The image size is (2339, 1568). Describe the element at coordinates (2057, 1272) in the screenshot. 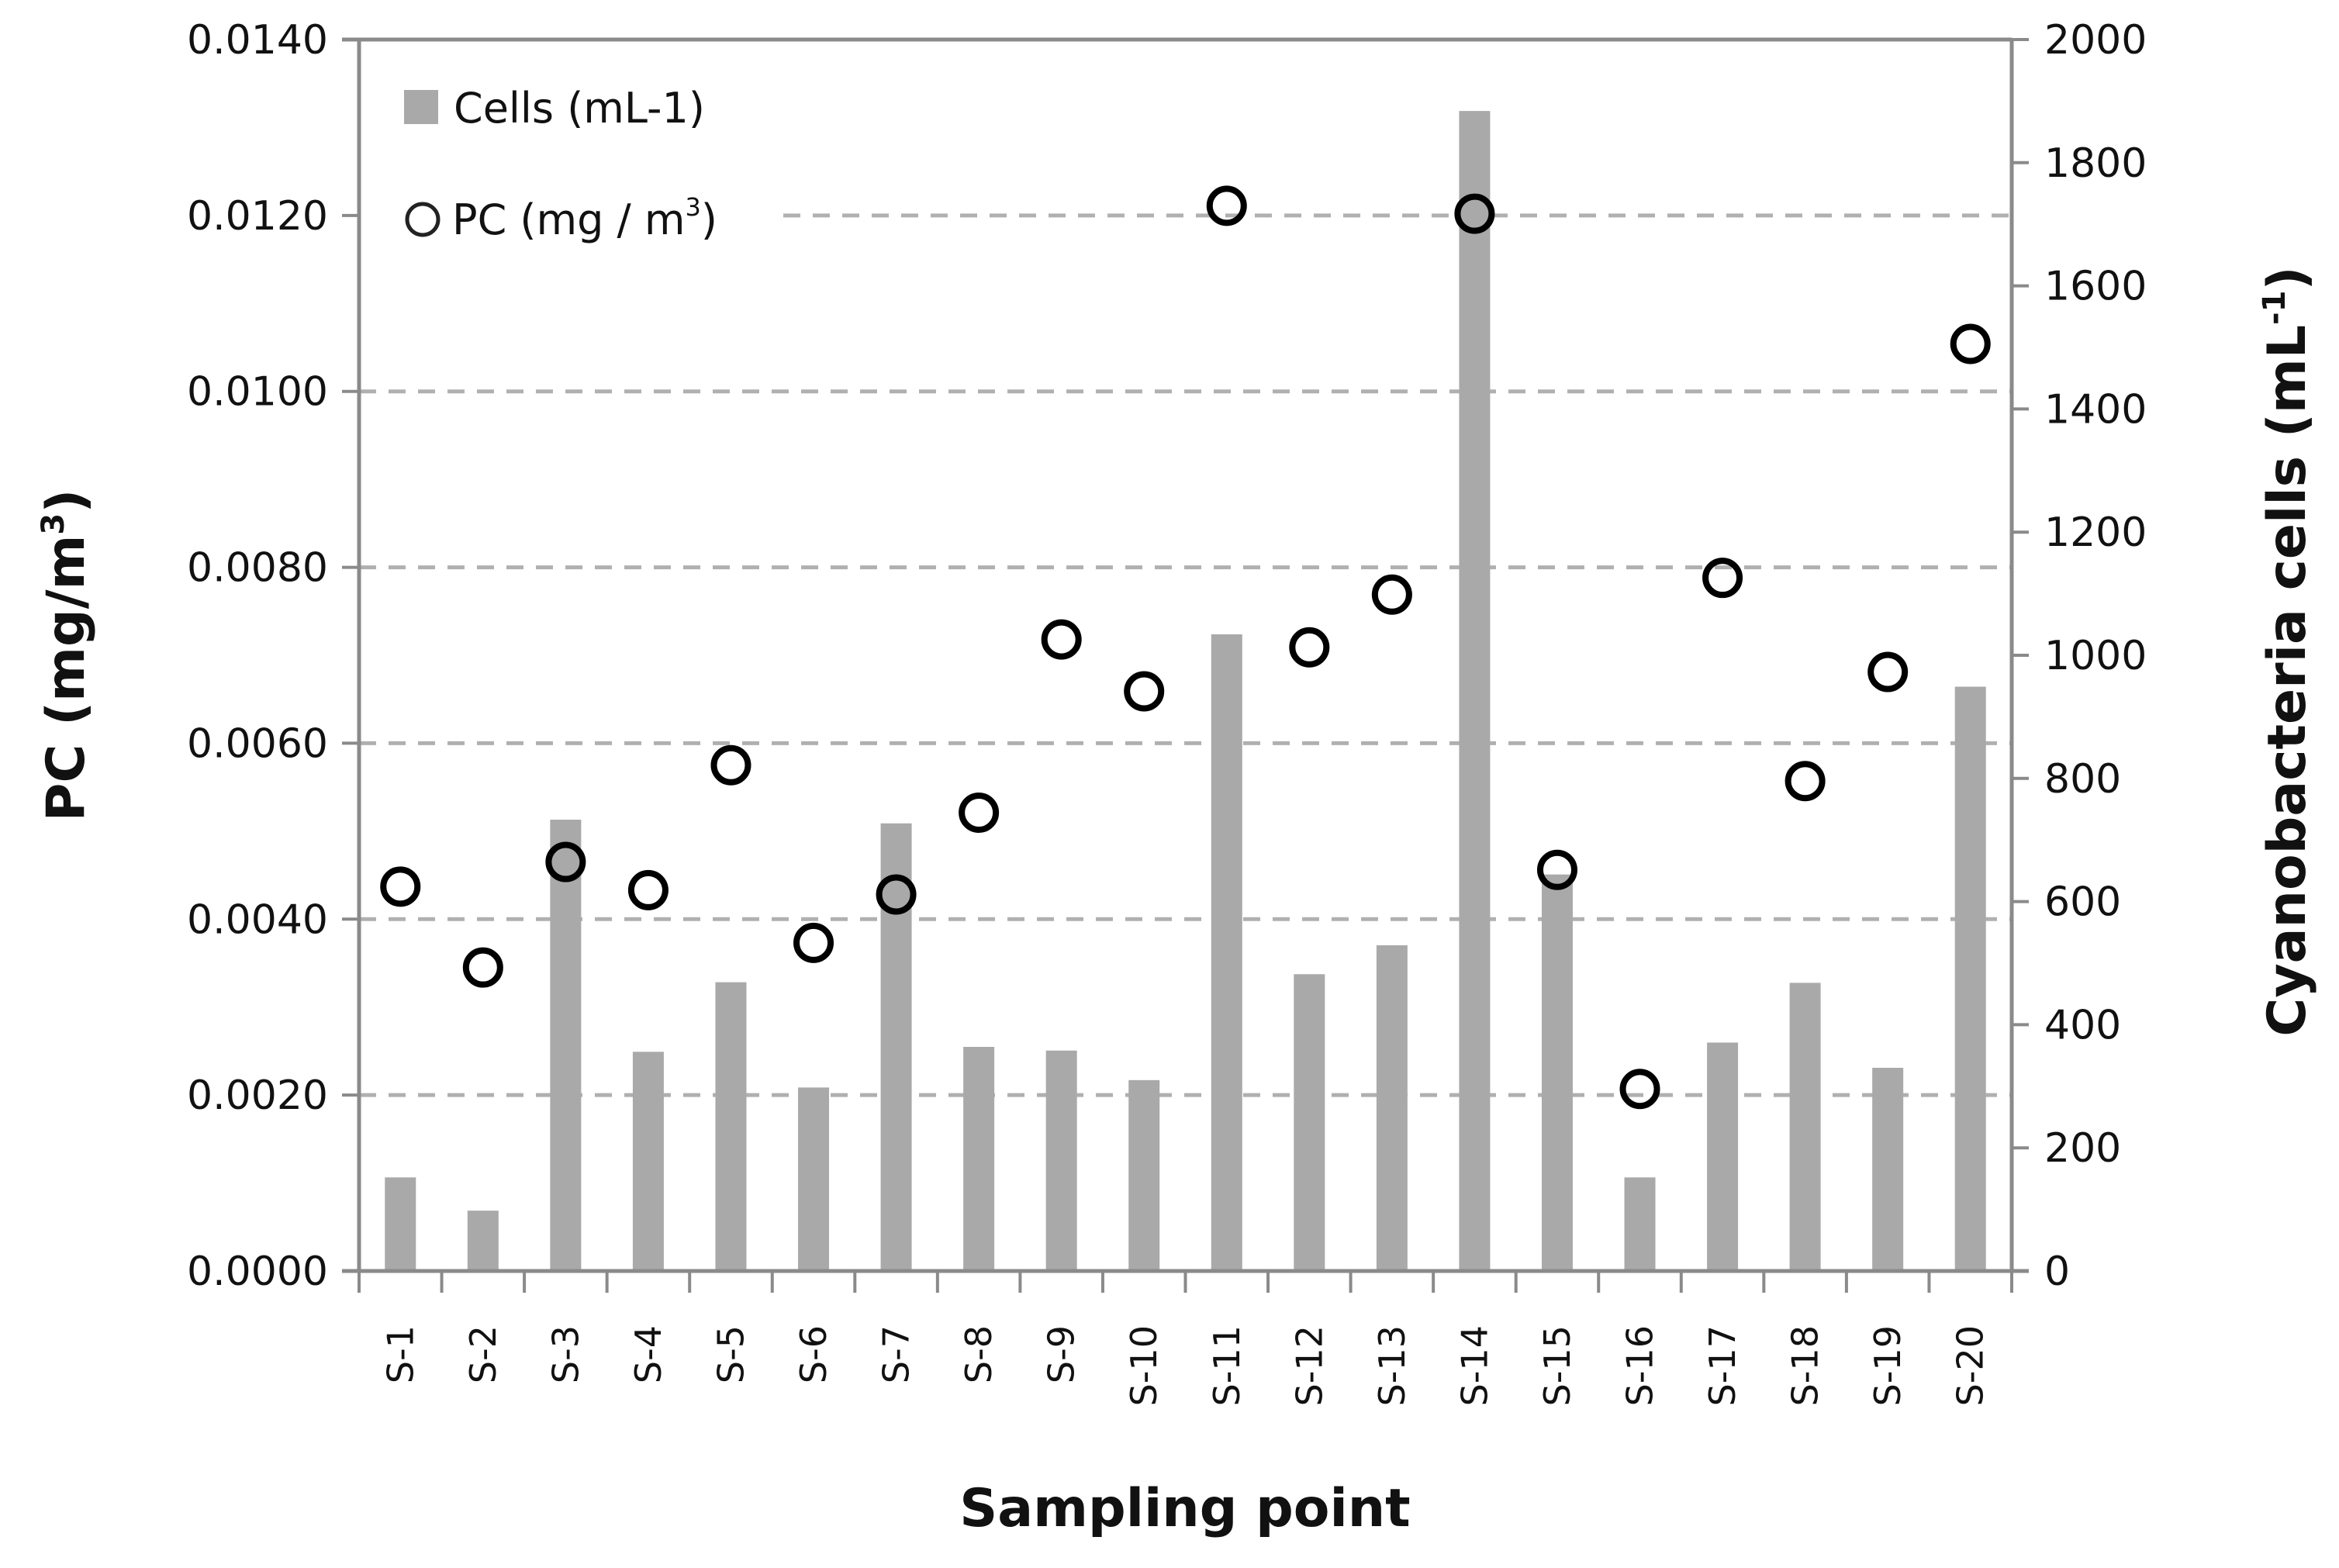

I see `right-tick-label: 0` at that location.